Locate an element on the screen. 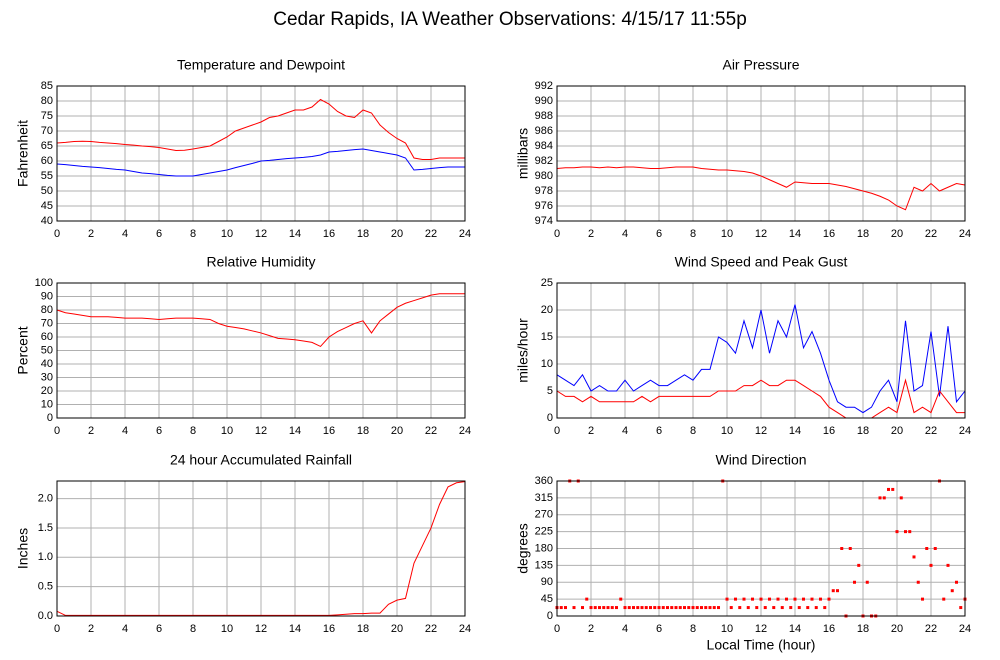 This screenshot has height=660, width=1000. y-axis-label: millibars is located at coordinates (523, 153).